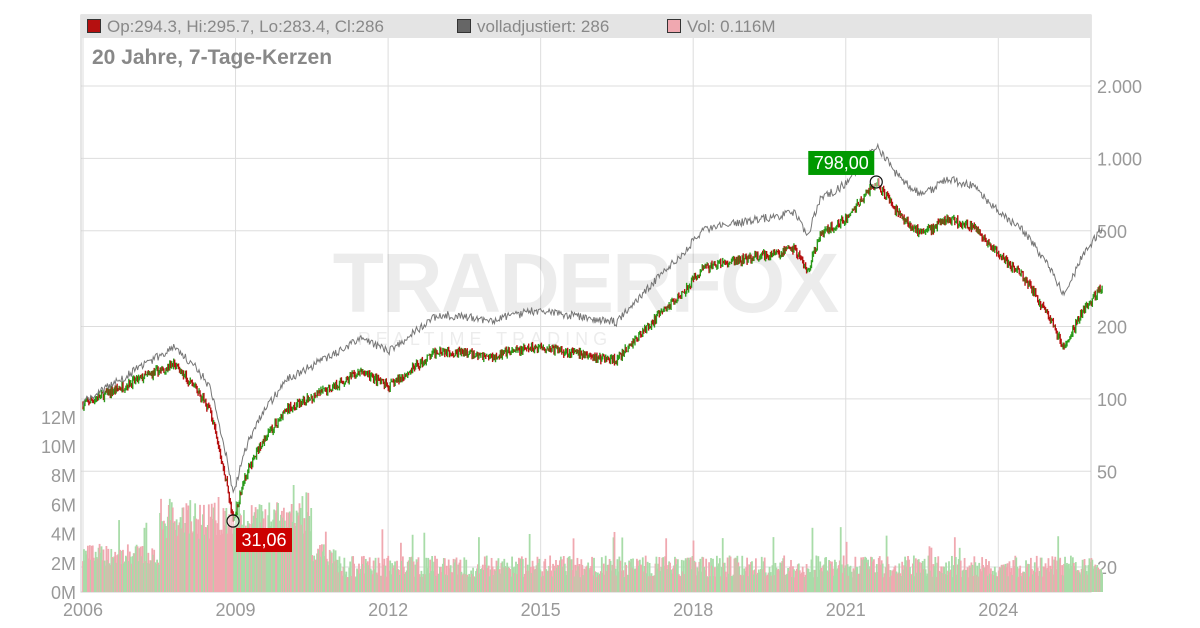  What do you see at coordinates (63, 505) in the screenshot?
I see `y-tick-label-left: 6M` at bounding box center [63, 505].